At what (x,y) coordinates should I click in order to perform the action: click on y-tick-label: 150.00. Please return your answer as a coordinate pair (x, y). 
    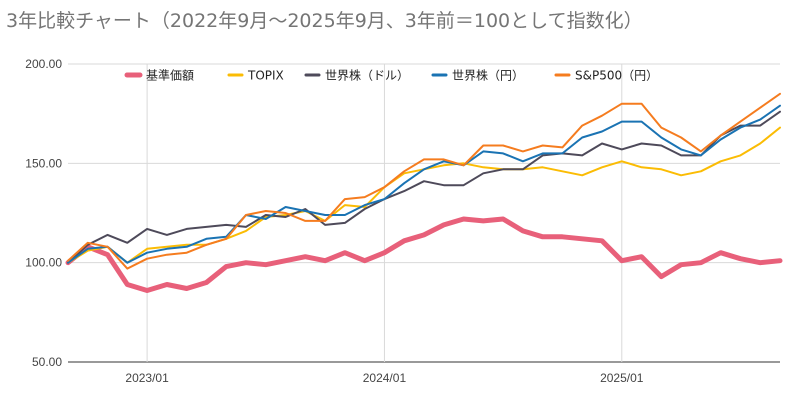
    Looking at the image, I should click on (43, 163).